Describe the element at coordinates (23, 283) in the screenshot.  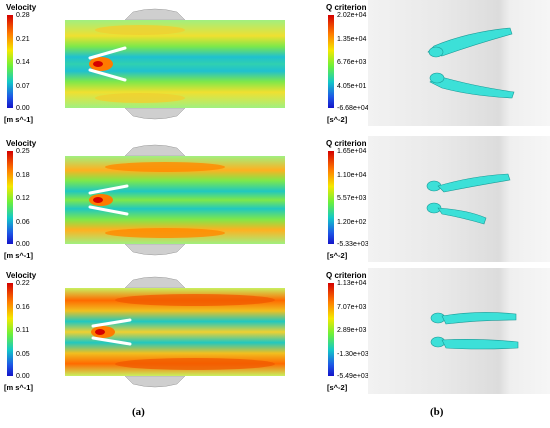
I see `velocity-tick: 0.22` at that location.